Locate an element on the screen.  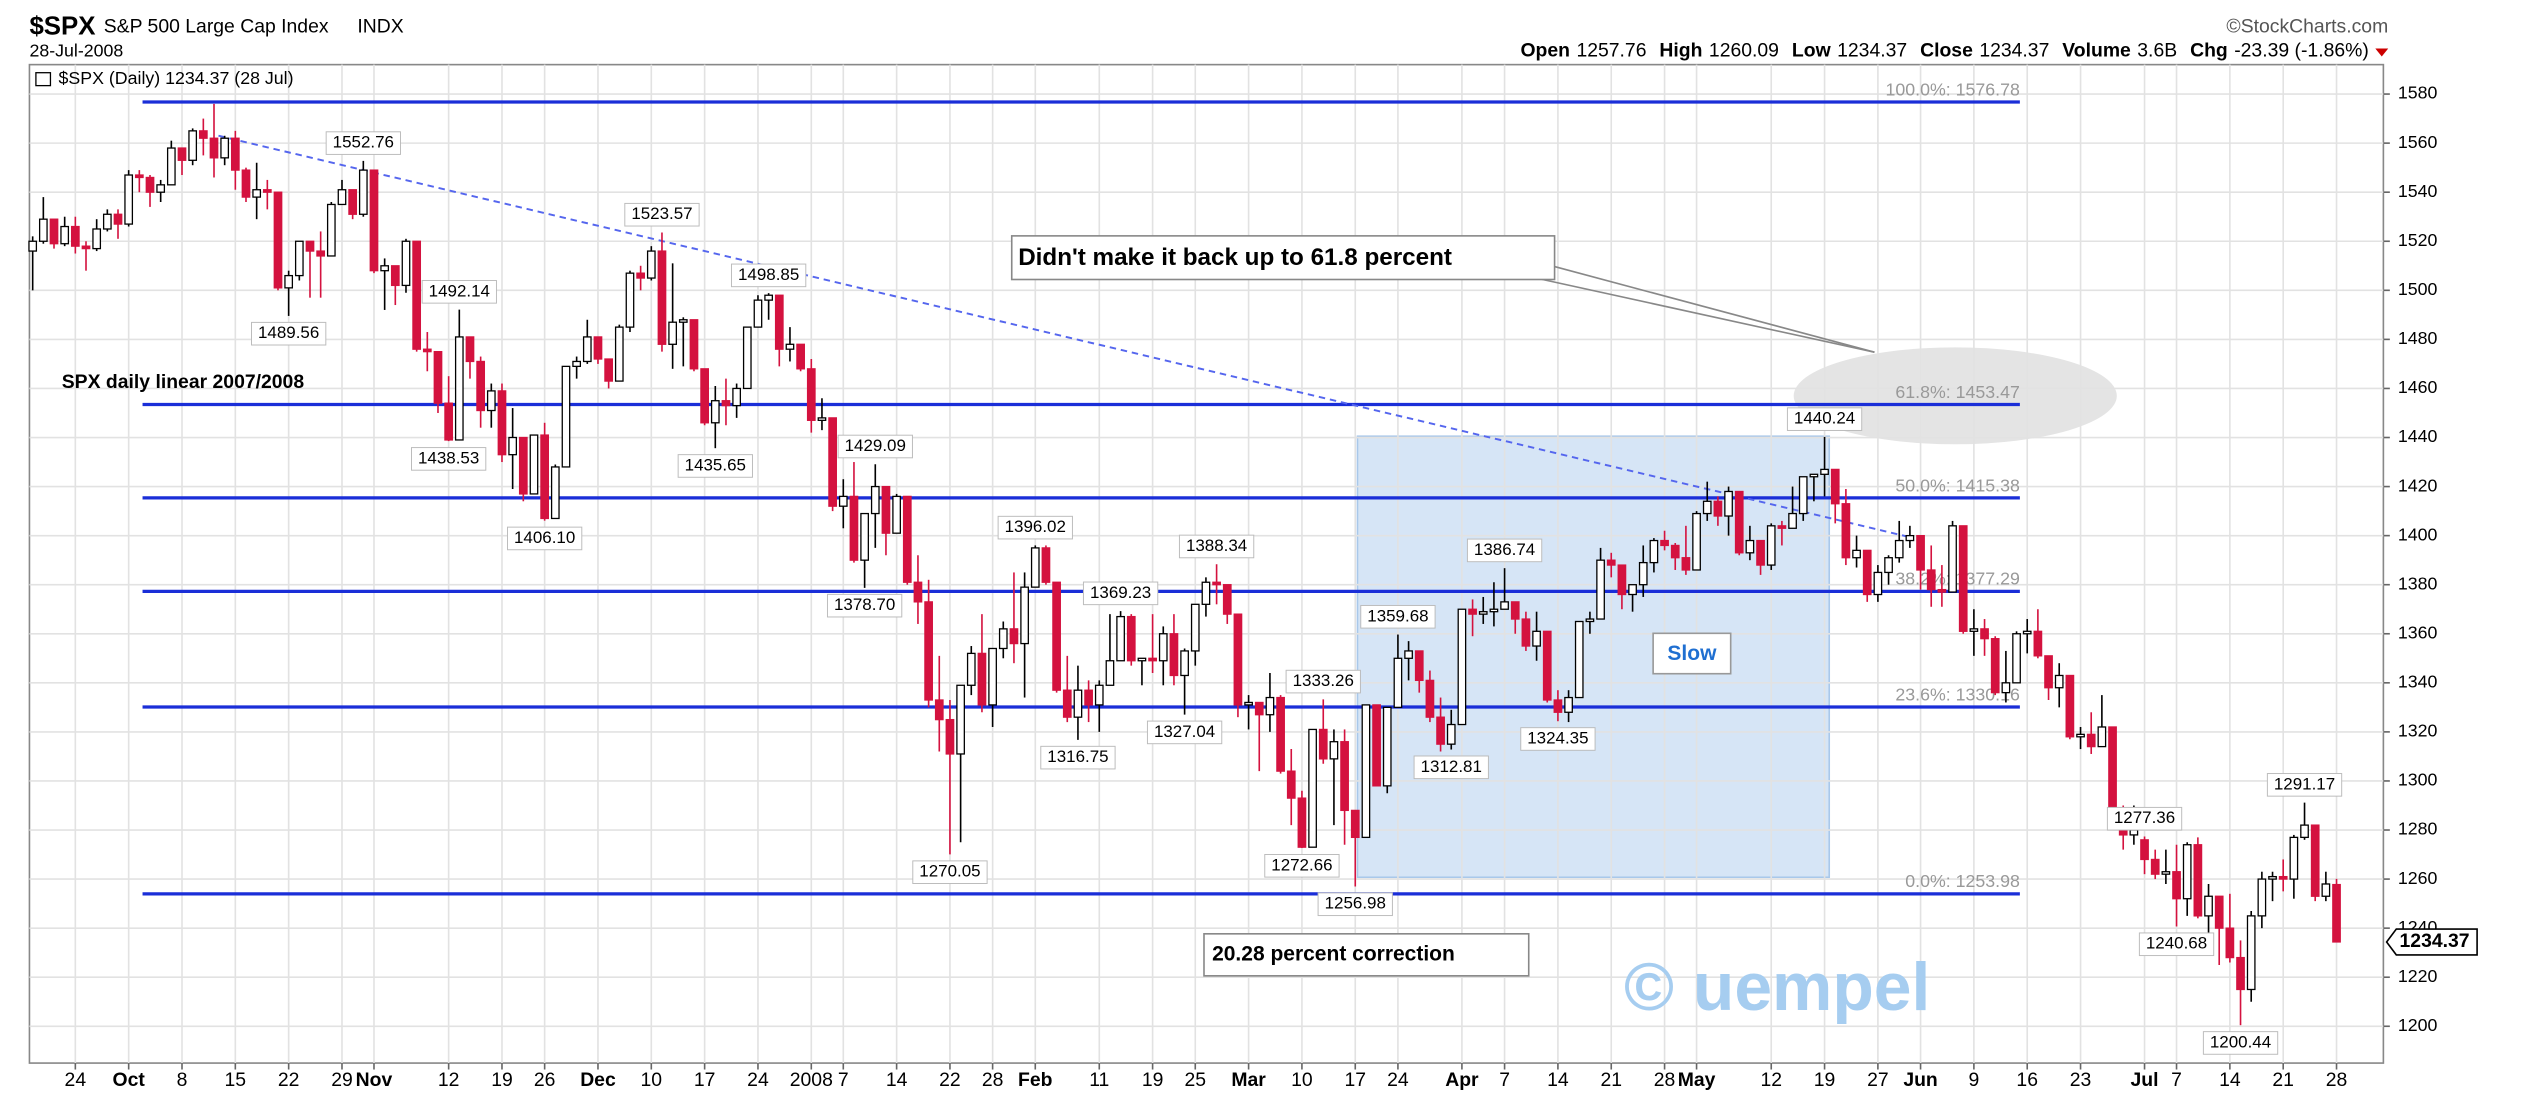
pivot-label: 1359.68 is located at coordinates (1397, 615).